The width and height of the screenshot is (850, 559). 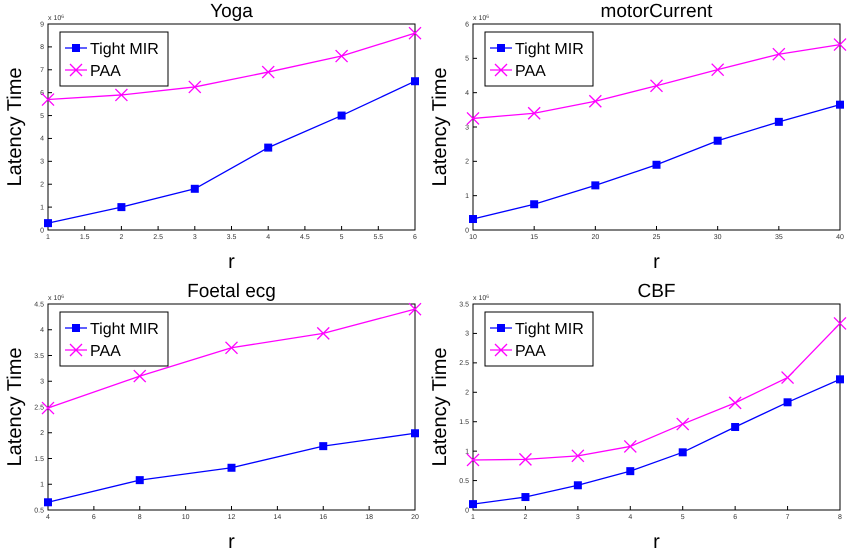 I want to click on chart-title: Foetal ecg, so click(x=231, y=291).